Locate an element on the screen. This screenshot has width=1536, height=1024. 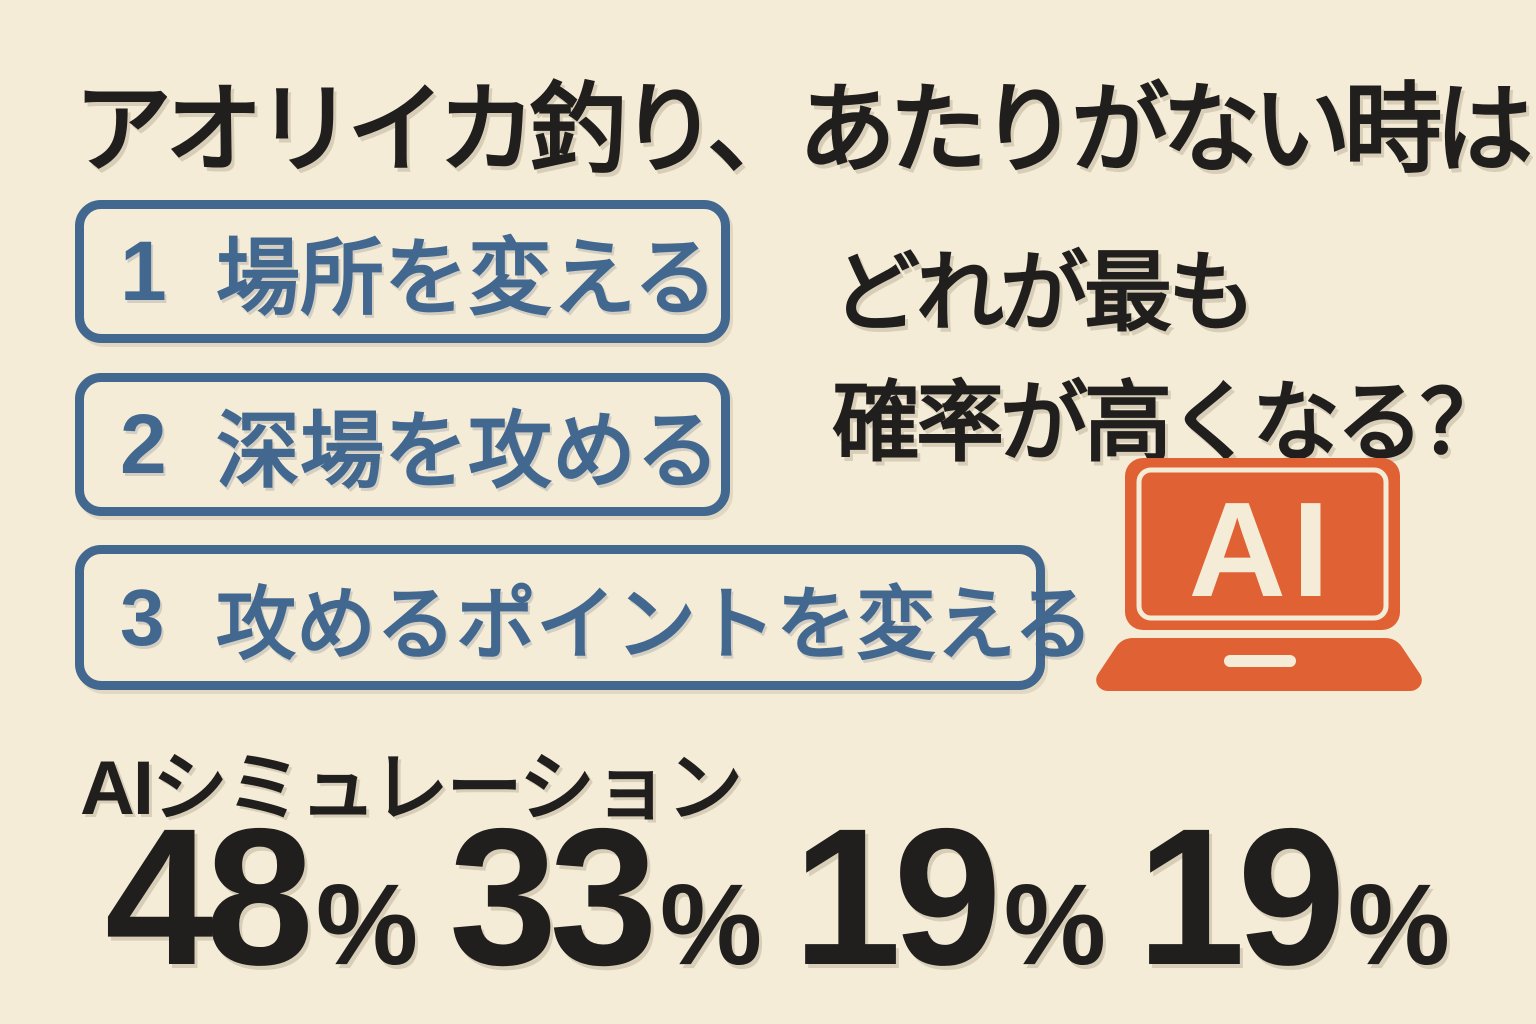
result-2-value: 33 is located at coordinates (553, 897).